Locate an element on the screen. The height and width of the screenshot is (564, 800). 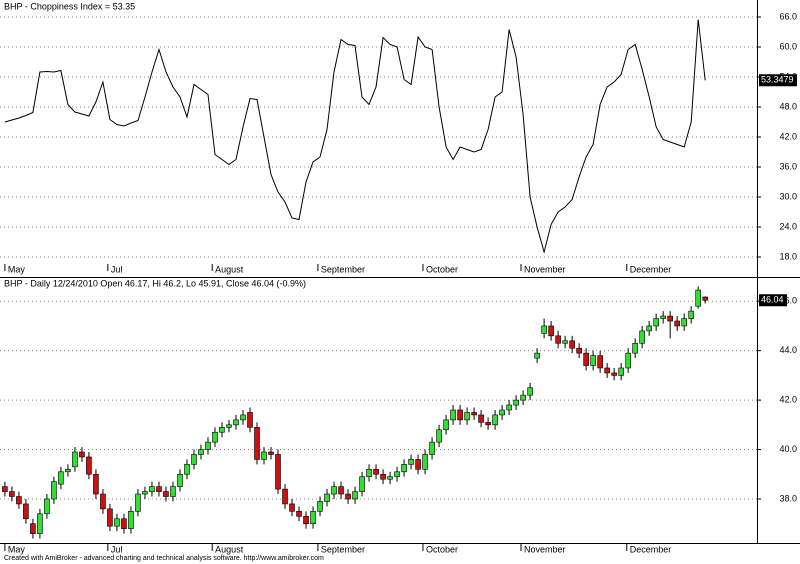
last-value-label: 46.04 is located at coordinates (772, 300).